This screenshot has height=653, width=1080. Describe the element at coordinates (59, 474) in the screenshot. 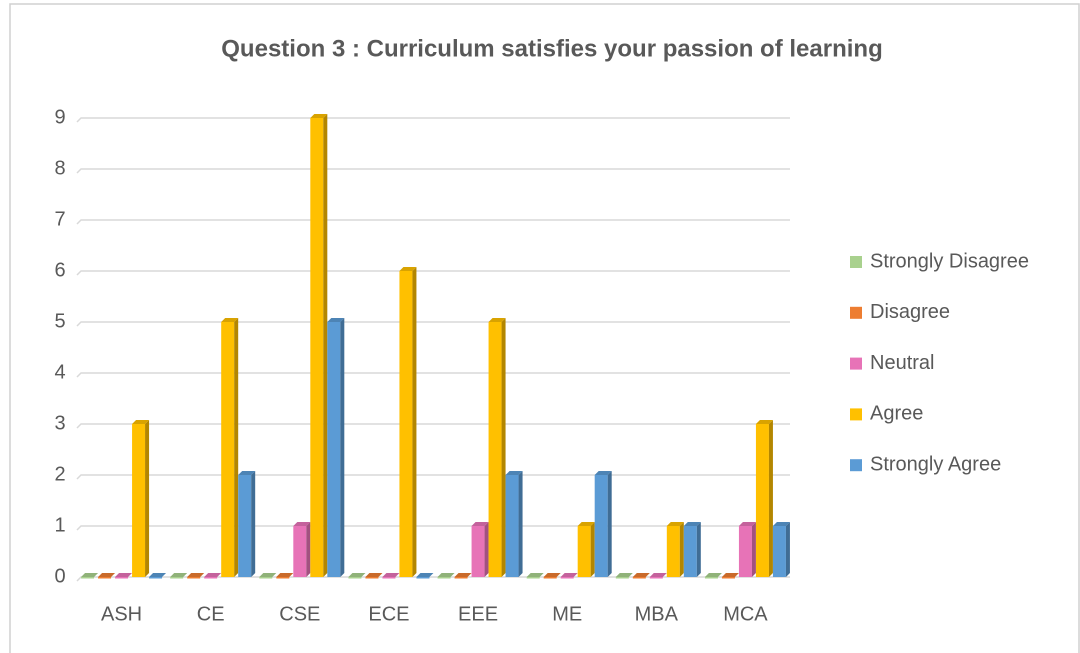

I see `y-tick-label: 2` at that location.